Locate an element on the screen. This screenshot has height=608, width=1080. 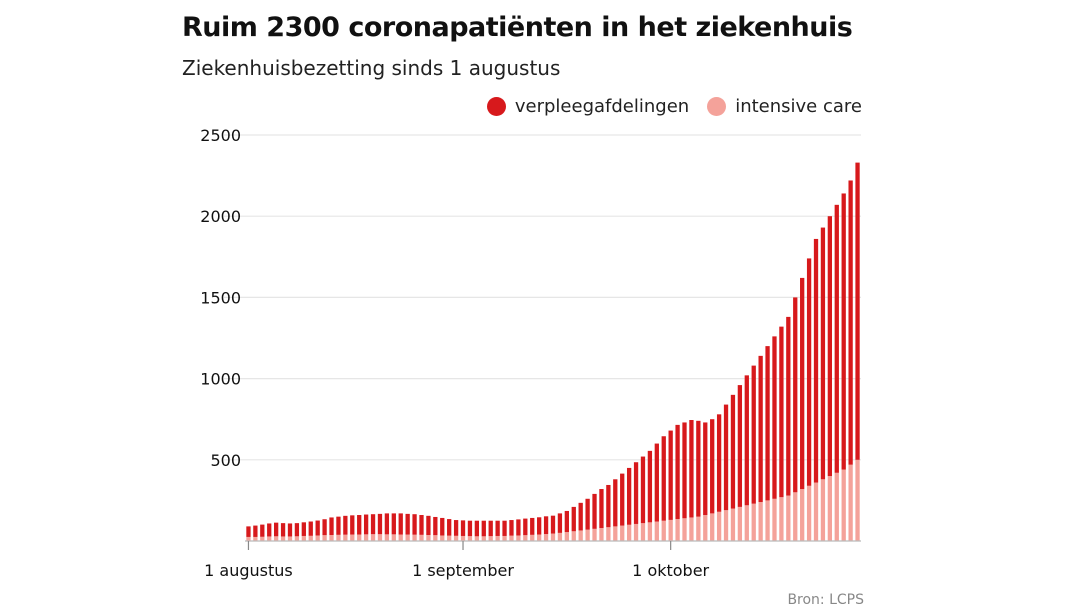
y-tick-label-1000: 1000 is located at coordinates (220, 379).